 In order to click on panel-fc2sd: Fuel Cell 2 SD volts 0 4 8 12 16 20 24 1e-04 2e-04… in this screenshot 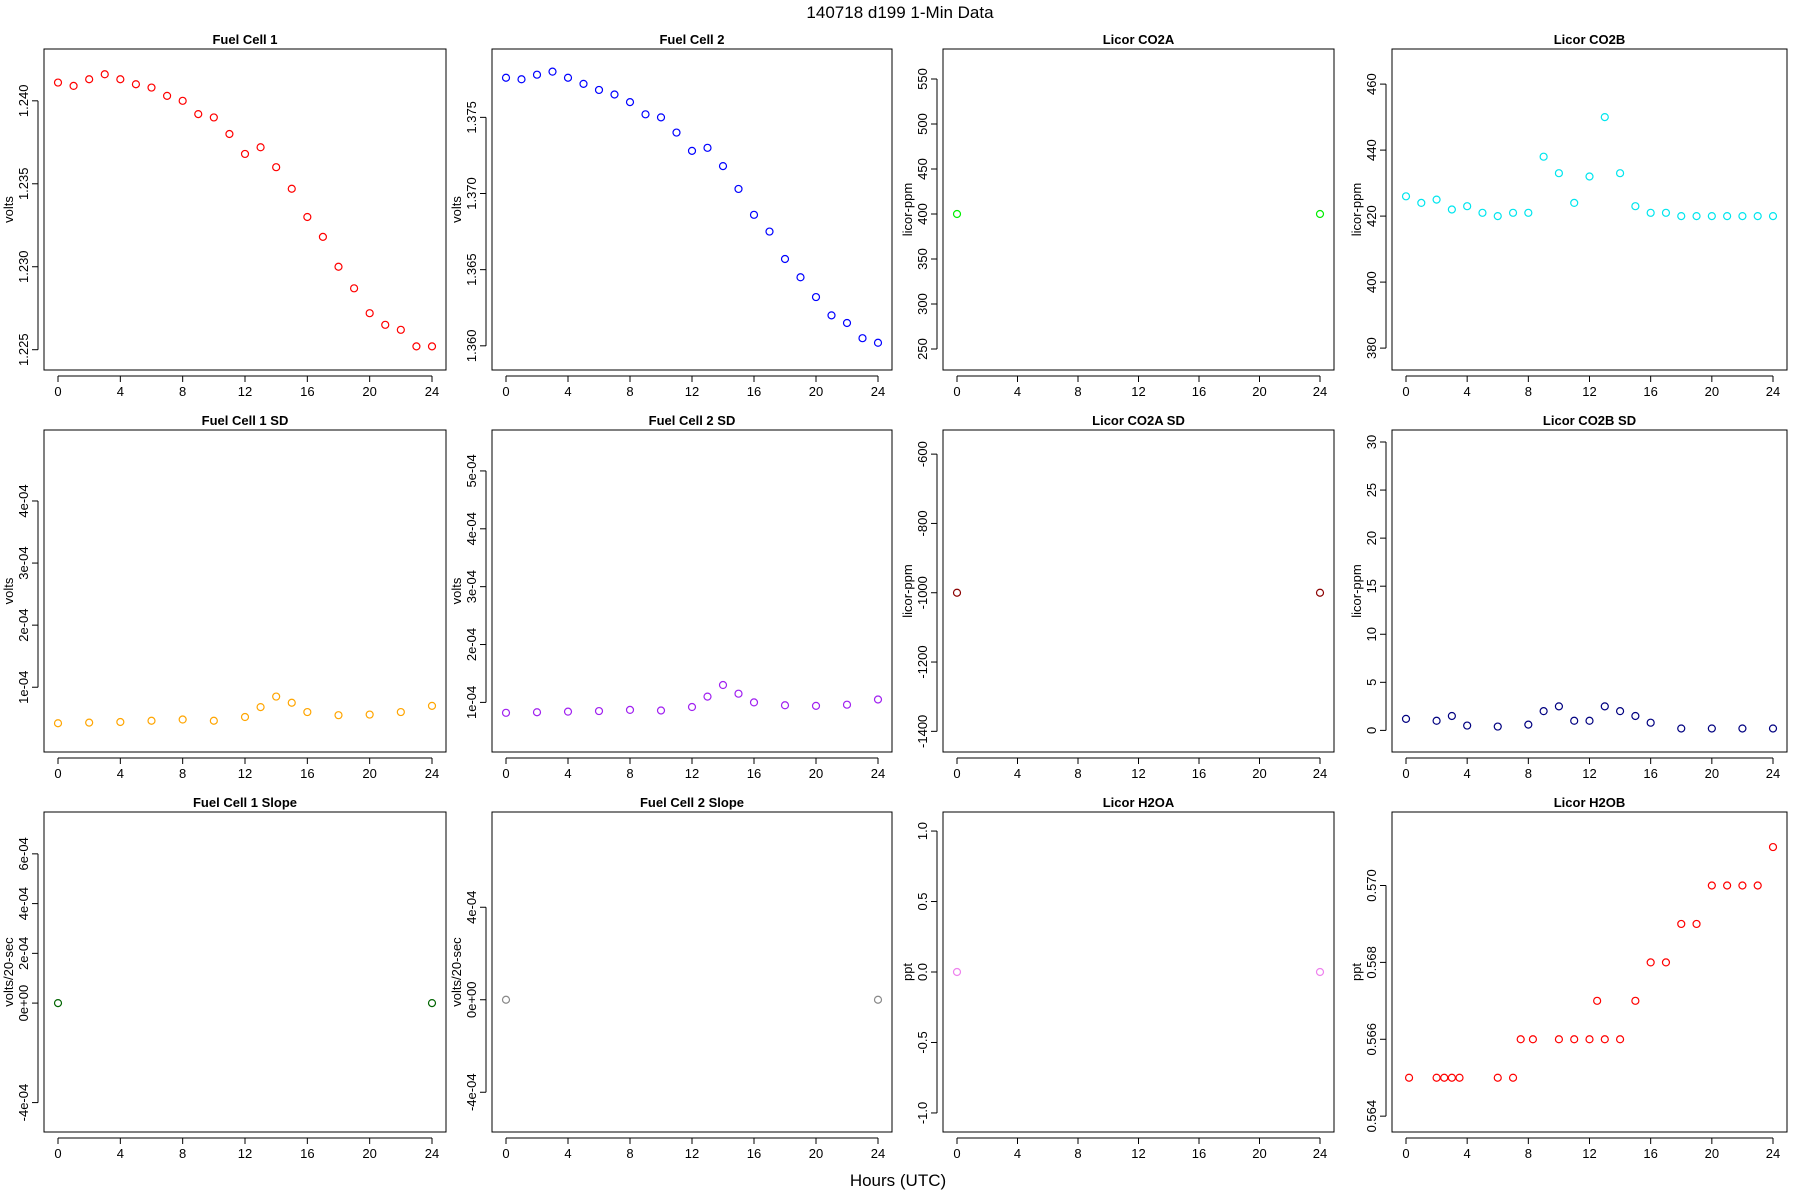, I will do `click(671, 597)`.